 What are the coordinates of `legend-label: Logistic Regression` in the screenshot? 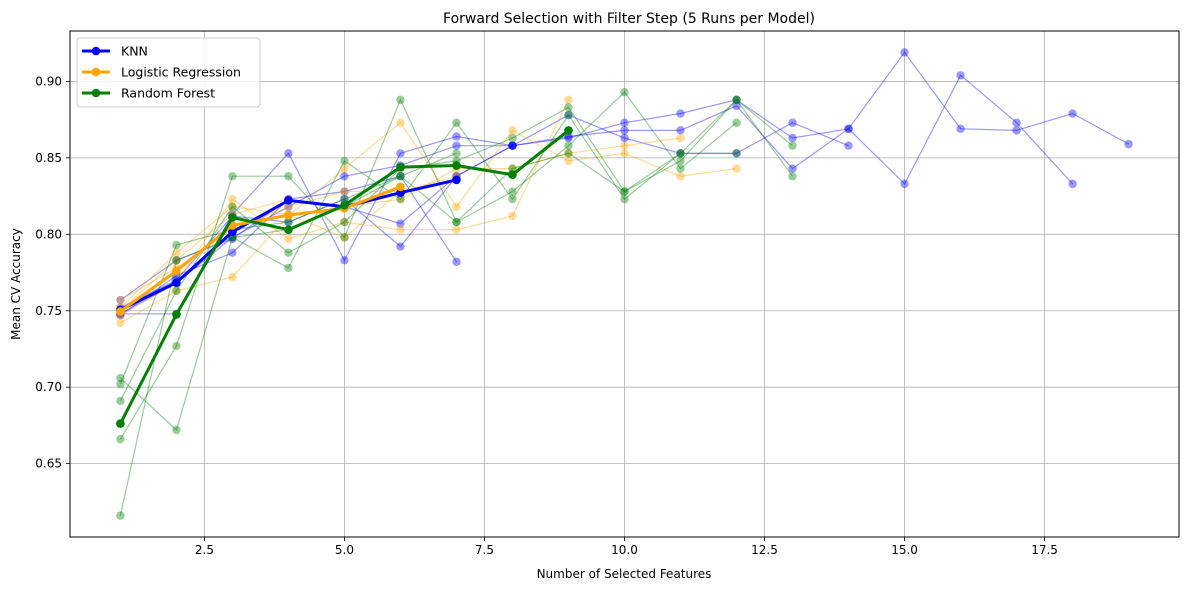 It's located at (181, 72).